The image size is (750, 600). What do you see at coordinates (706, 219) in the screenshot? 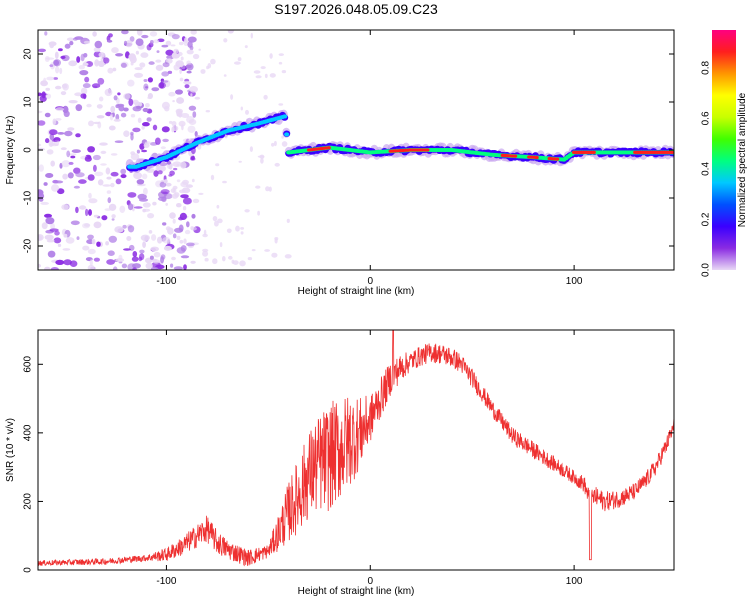
I see `colorbar-tick-label: 0.2` at bounding box center [706, 219].